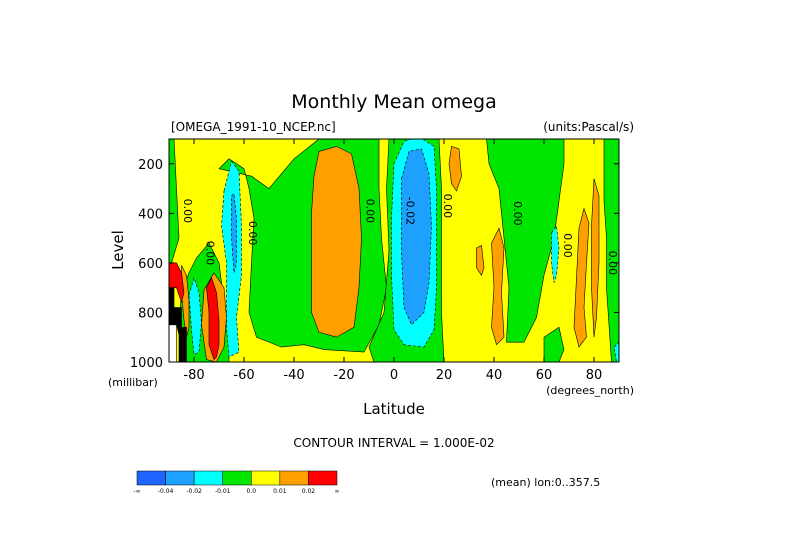  Describe the element at coordinates (594, 375) in the screenshot. I see `x-tick-label-8: 80` at that location.